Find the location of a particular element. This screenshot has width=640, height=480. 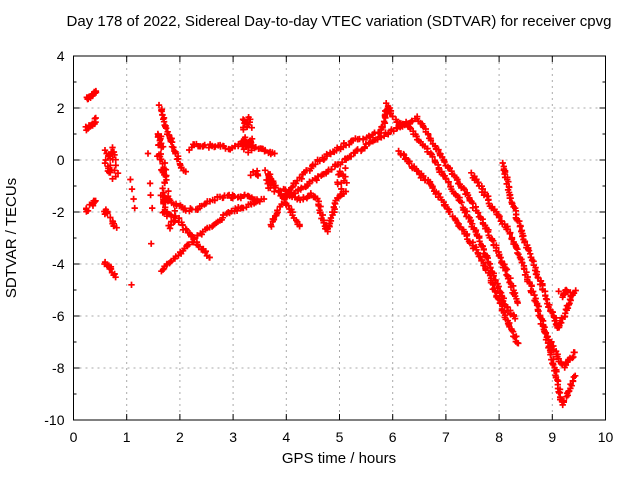

y-tick-label: 0 is located at coordinates (61, 160).